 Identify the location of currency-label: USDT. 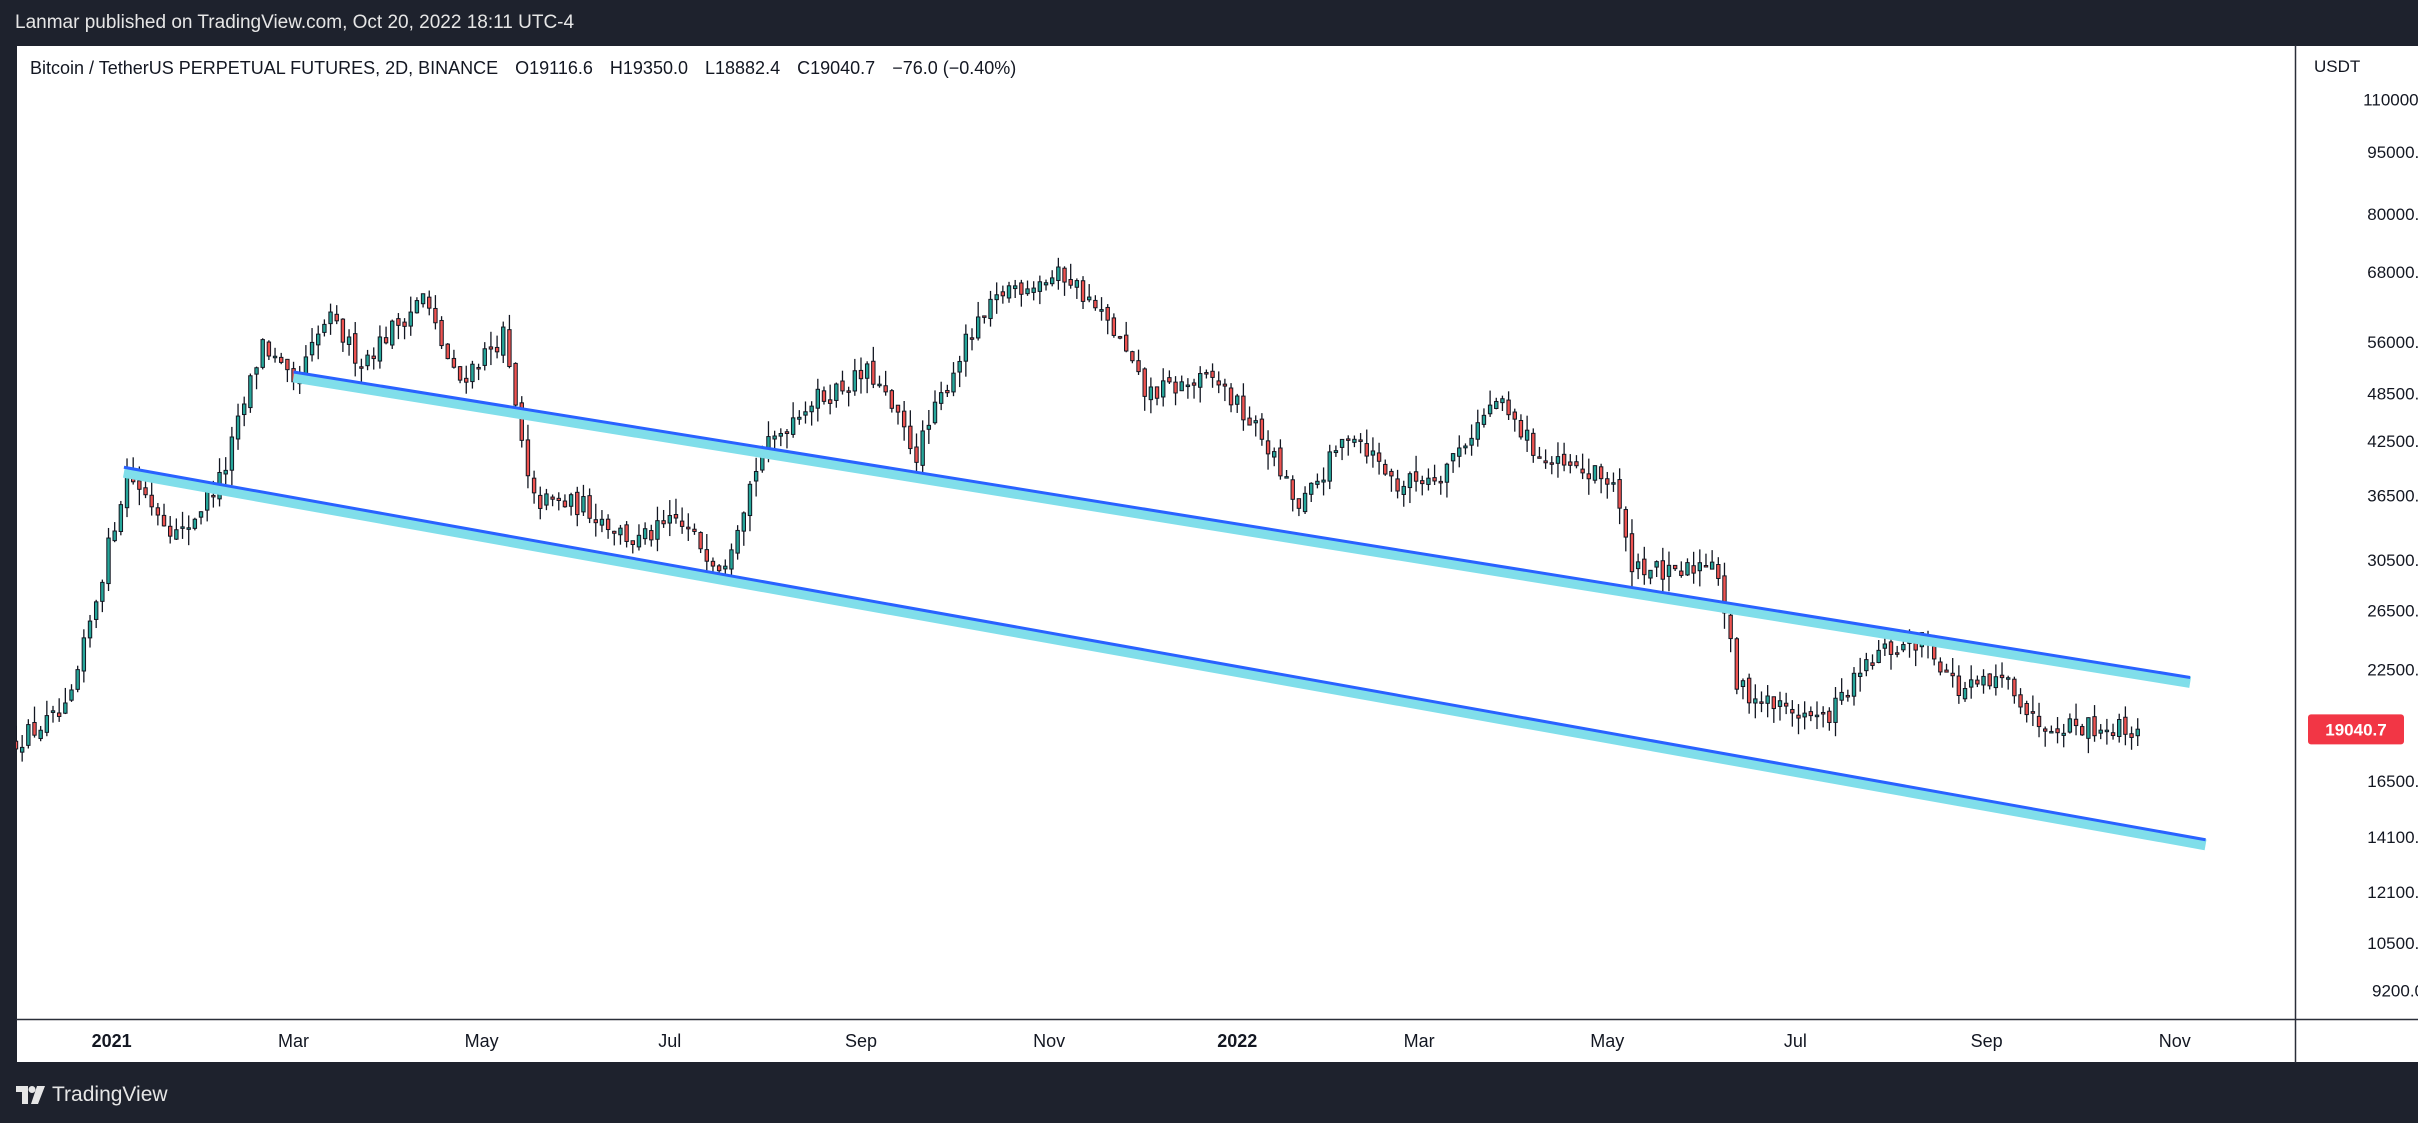
(2337, 66).